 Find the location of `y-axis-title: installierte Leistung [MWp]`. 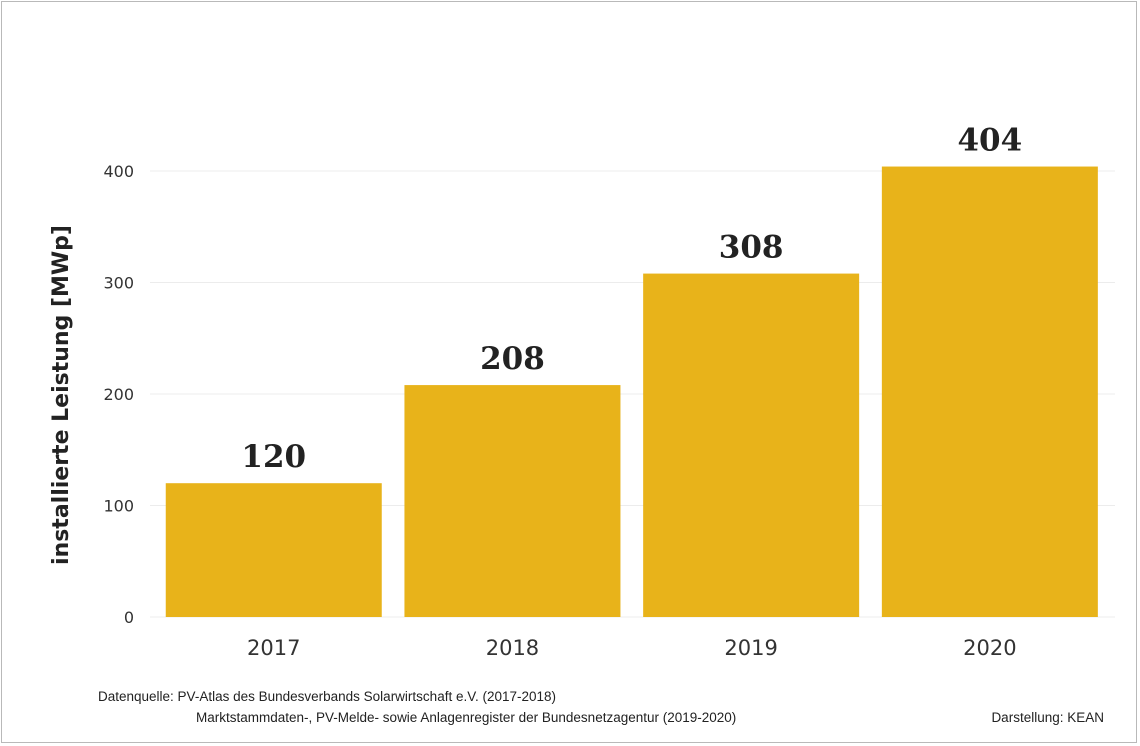

y-axis-title: installierte Leistung [MWp] is located at coordinates (61, 395).